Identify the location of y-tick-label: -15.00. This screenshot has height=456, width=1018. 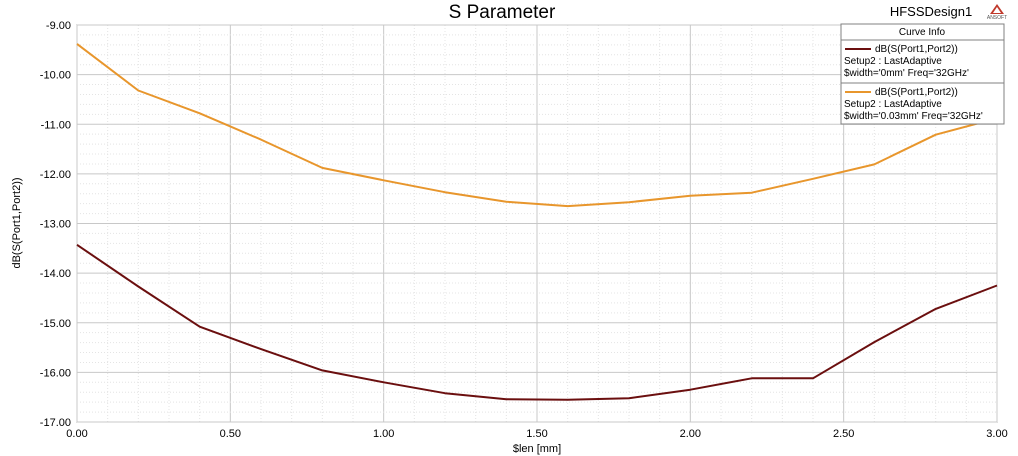
(55, 324).